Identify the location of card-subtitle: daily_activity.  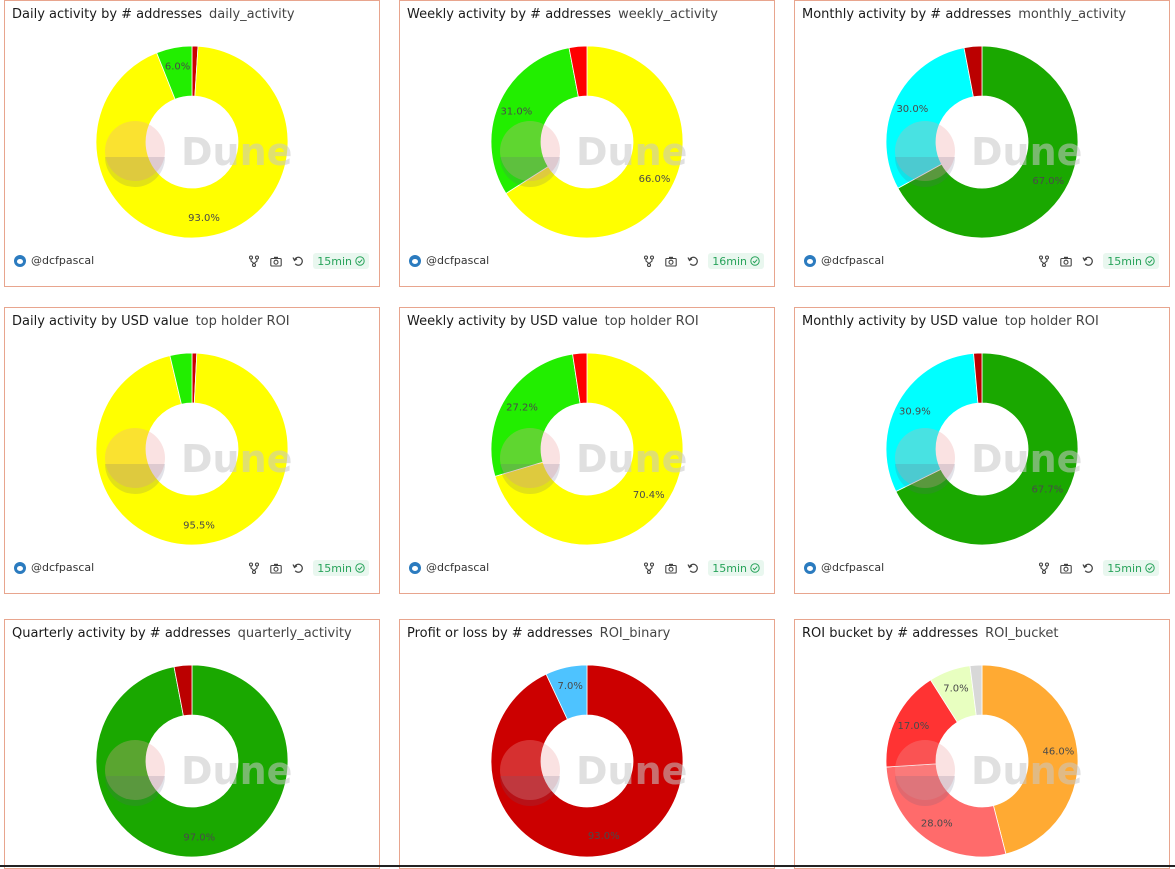
(252, 14).